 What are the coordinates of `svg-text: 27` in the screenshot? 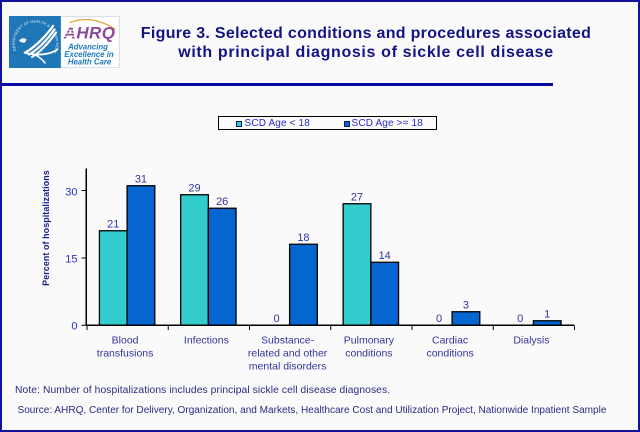 It's located at (357, 197).